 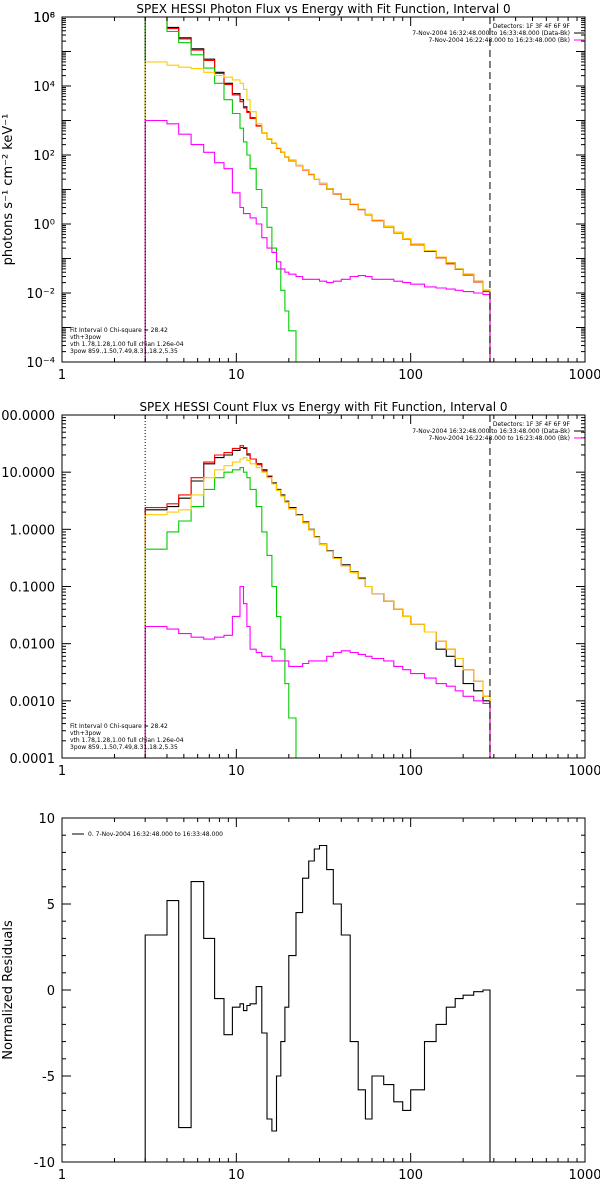 I want to click on y-tick-label: 1.0000, so click(x=33, y=530).